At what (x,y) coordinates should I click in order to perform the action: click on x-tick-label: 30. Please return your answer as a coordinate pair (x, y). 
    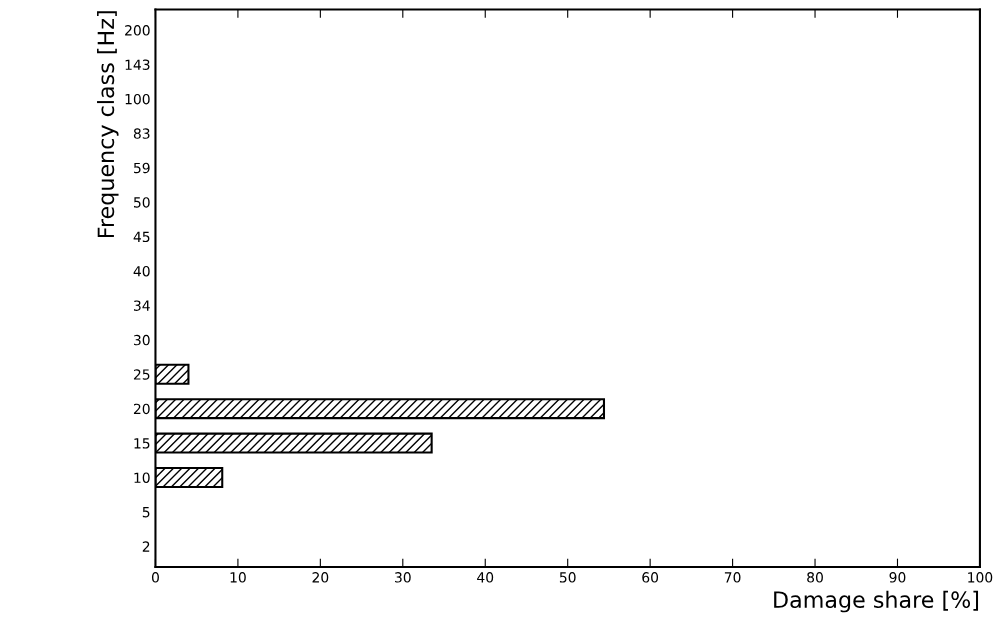
    Looking at the image, I should click on (403, 577).